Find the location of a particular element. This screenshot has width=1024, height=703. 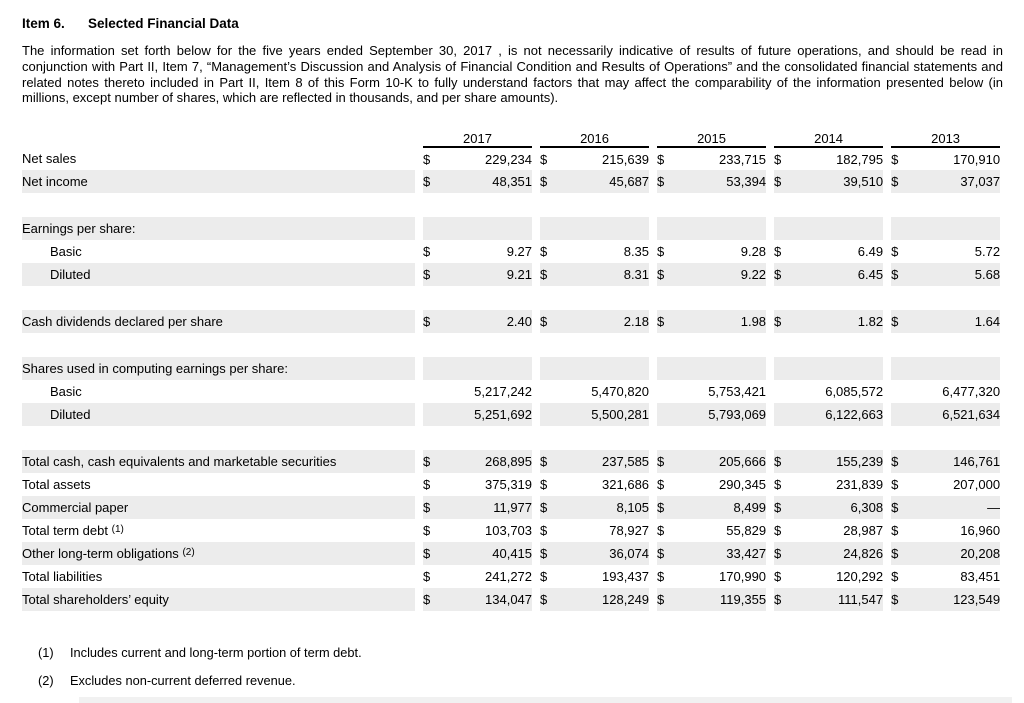

value-cell: 8.31 is located at coordinates (608, 275).